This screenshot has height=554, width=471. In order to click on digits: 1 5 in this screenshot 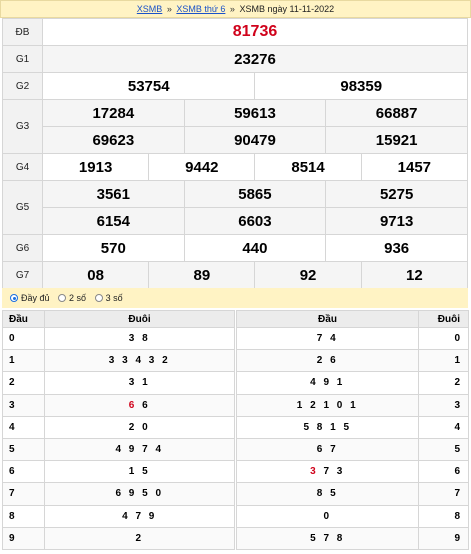, I will do `click(139, 472)`.